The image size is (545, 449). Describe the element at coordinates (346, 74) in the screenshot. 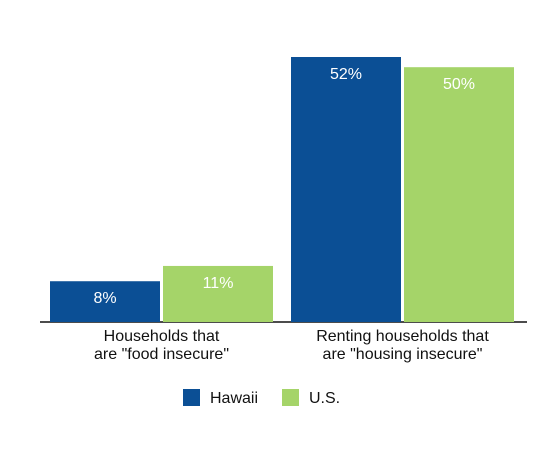

I see `value-label: 52%` at that location.